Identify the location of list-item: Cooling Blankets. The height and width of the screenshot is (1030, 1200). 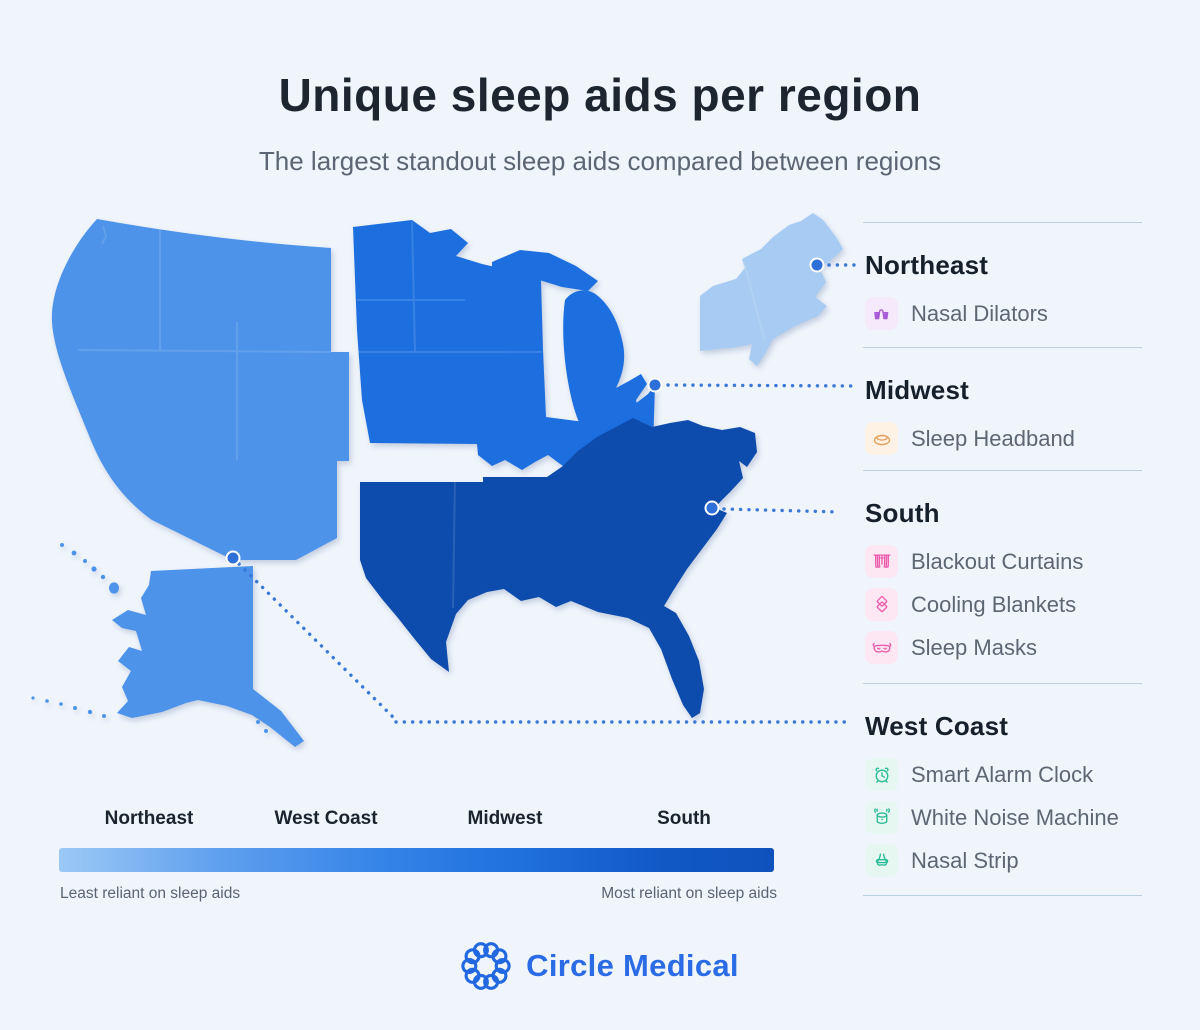
(1003, 604).